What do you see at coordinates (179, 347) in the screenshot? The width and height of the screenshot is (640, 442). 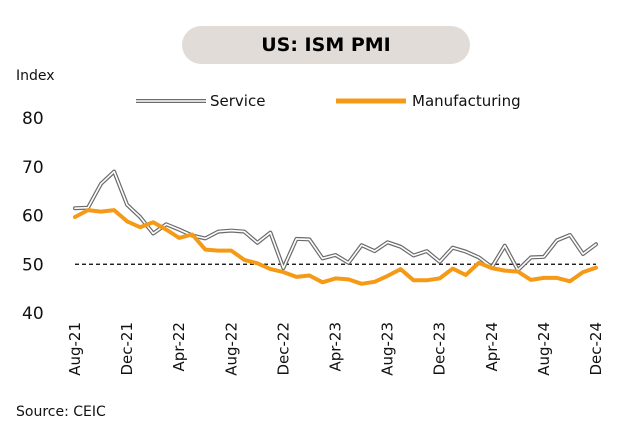 I see `x-tick-label: Apr-22` at bounding box center [179, 347].